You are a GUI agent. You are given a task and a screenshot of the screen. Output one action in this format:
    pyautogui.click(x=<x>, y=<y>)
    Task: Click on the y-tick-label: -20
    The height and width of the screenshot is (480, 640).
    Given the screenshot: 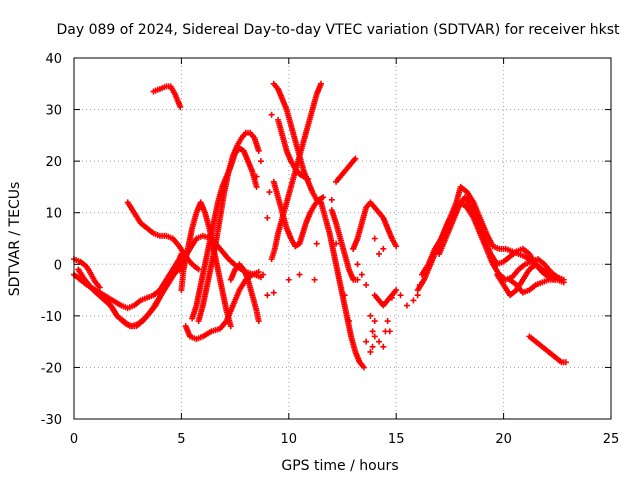 What is the action you would take?
    pyautogui.click(x=51, y=368)
    